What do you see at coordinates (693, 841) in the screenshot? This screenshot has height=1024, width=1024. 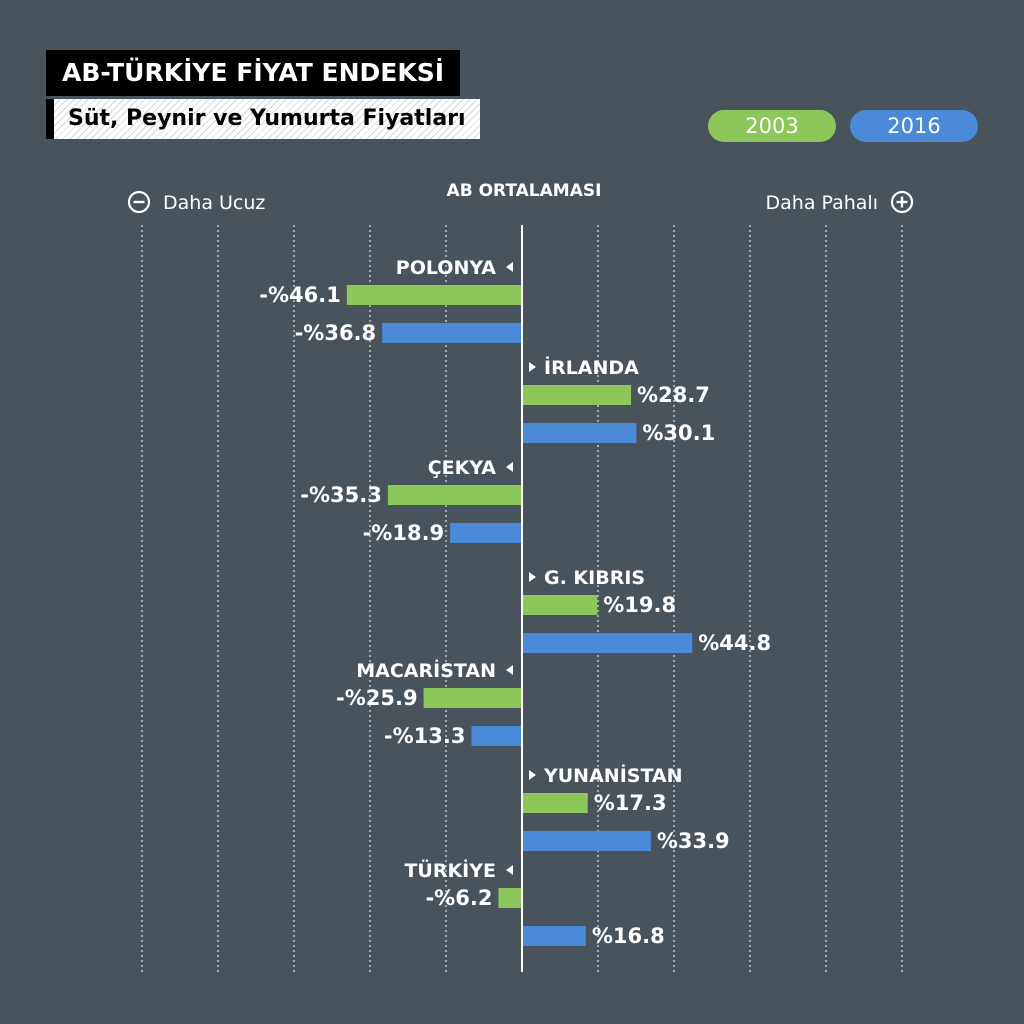 I see `data-label: %33.9` at bounding box center [693, 841].